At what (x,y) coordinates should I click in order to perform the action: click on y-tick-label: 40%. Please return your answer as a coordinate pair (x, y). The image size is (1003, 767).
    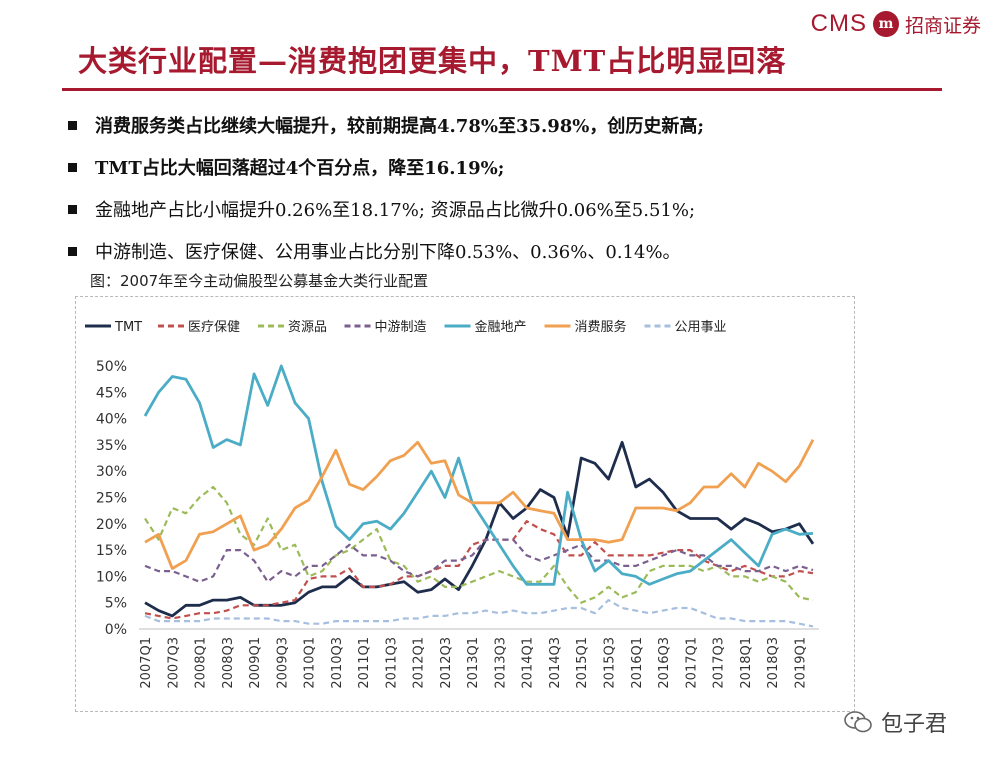
    Looking at the image, I should click on (111, 420).